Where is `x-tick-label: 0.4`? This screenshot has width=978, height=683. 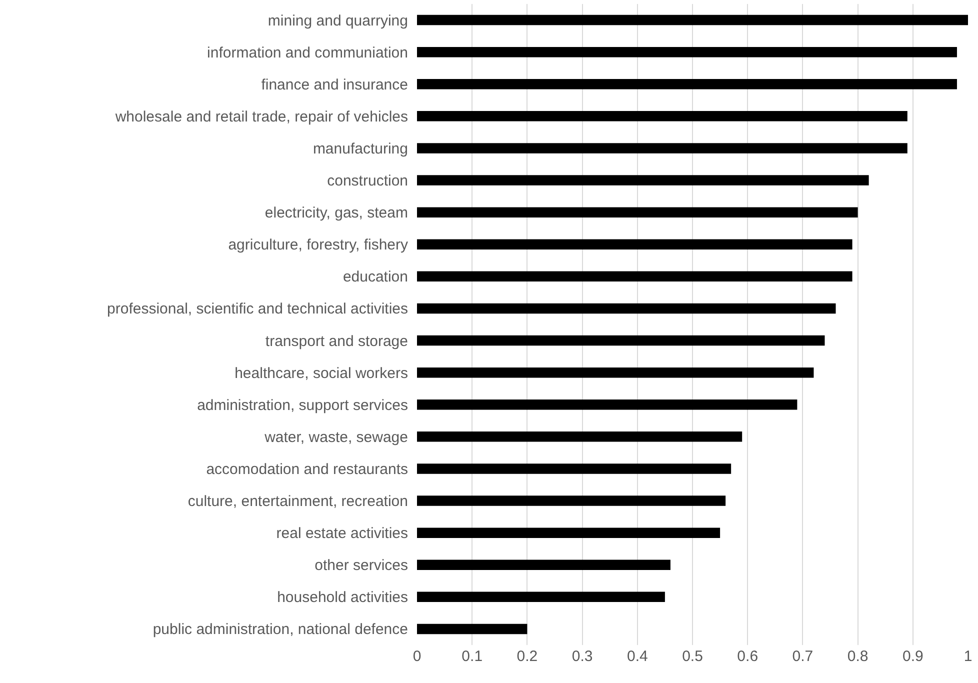
x-tick-label: 0.4 is located at coordinates (637, 656).